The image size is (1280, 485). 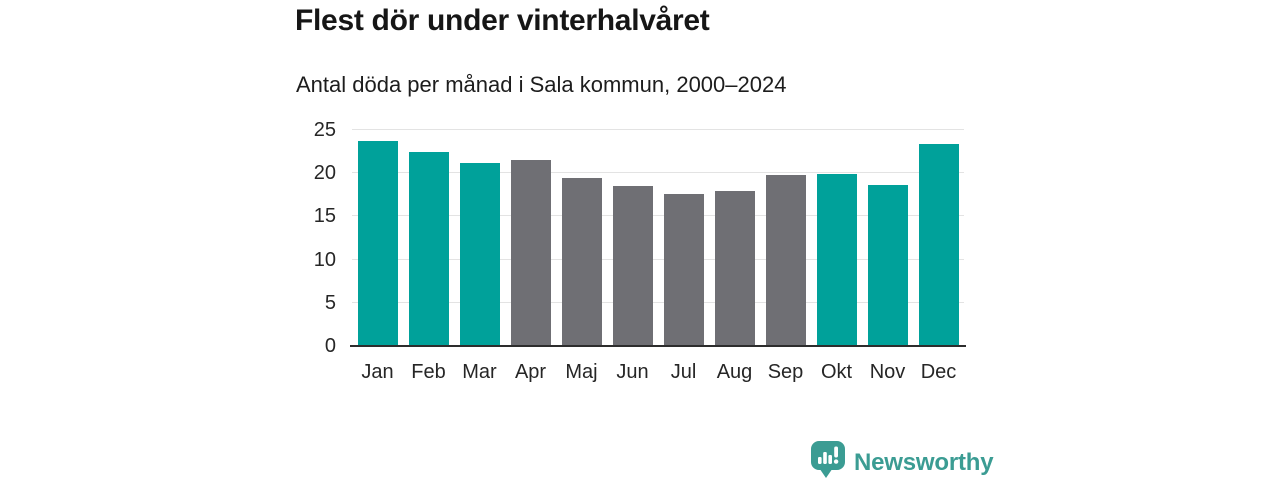 I want to click on x-tick-label-sep: Sep, so click(x=785, y=372).